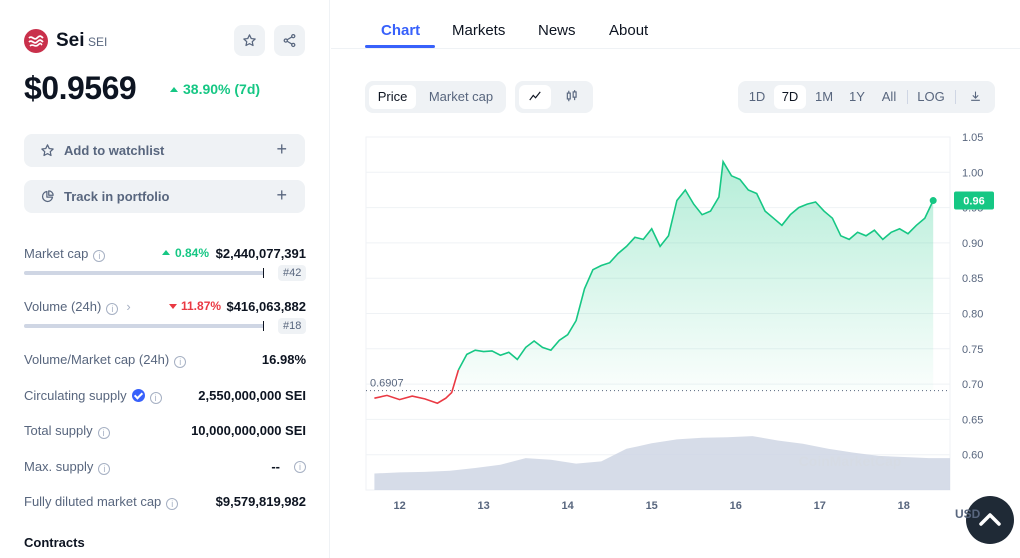 The height and width of the screenshot is (558, 1020). I want to click on x-tick-label: 12, so click(399, 506).